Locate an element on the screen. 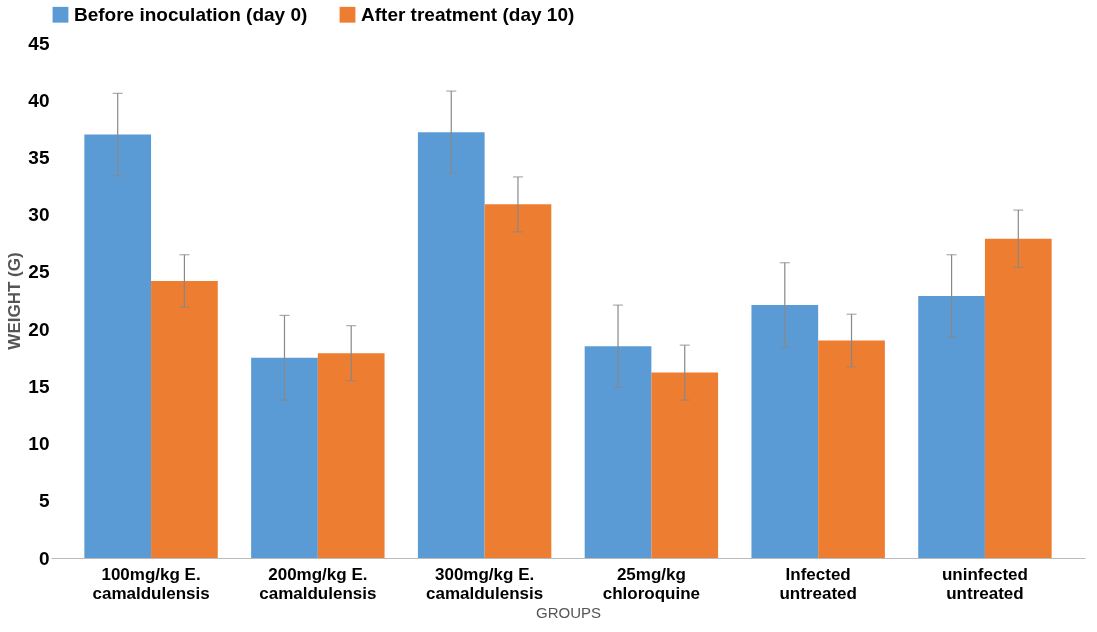  x-tick-label: 300mg/kg E. camaldulensis is located at coordinates (485, 583).